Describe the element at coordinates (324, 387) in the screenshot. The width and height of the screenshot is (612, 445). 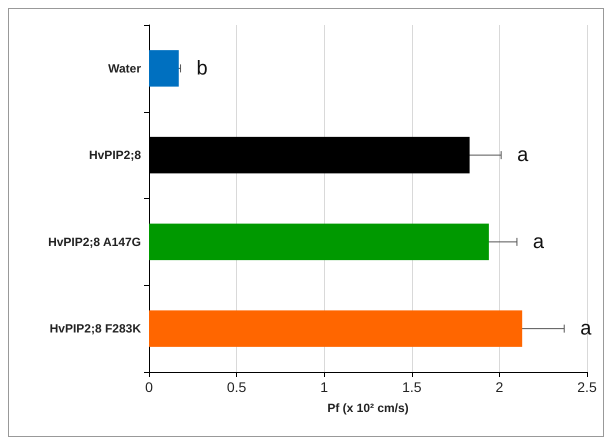
I see `x-tick-label: 1` at that location.